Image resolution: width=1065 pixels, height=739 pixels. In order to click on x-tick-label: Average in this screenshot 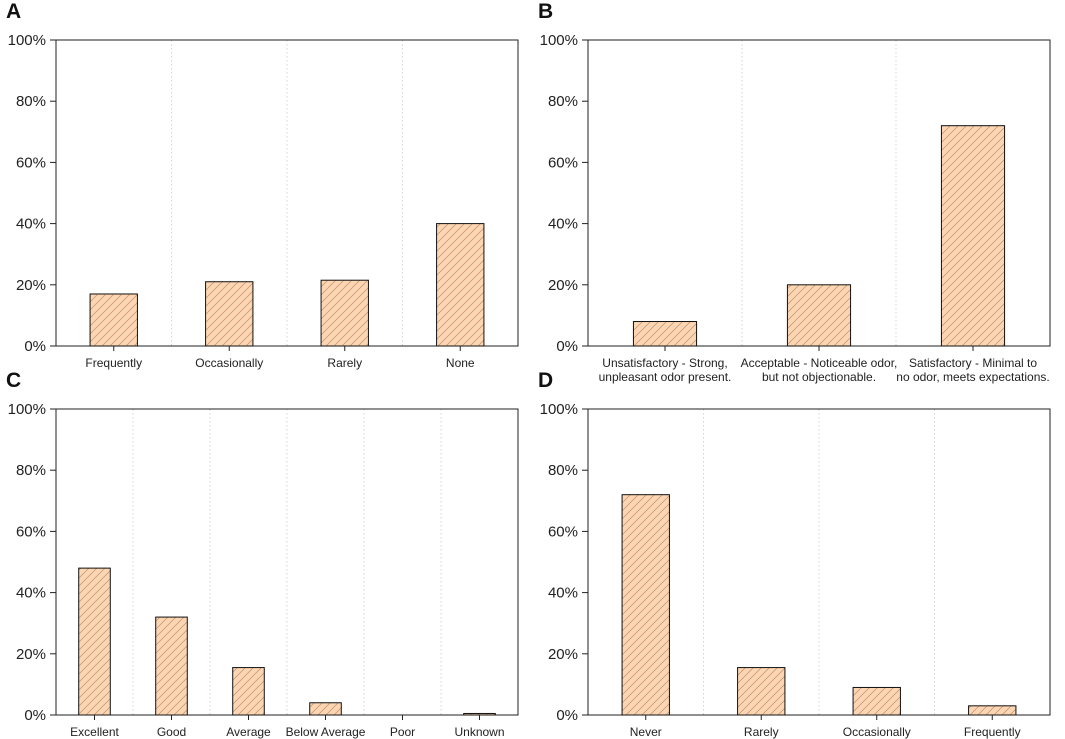, I will do `click(248, 732)`.